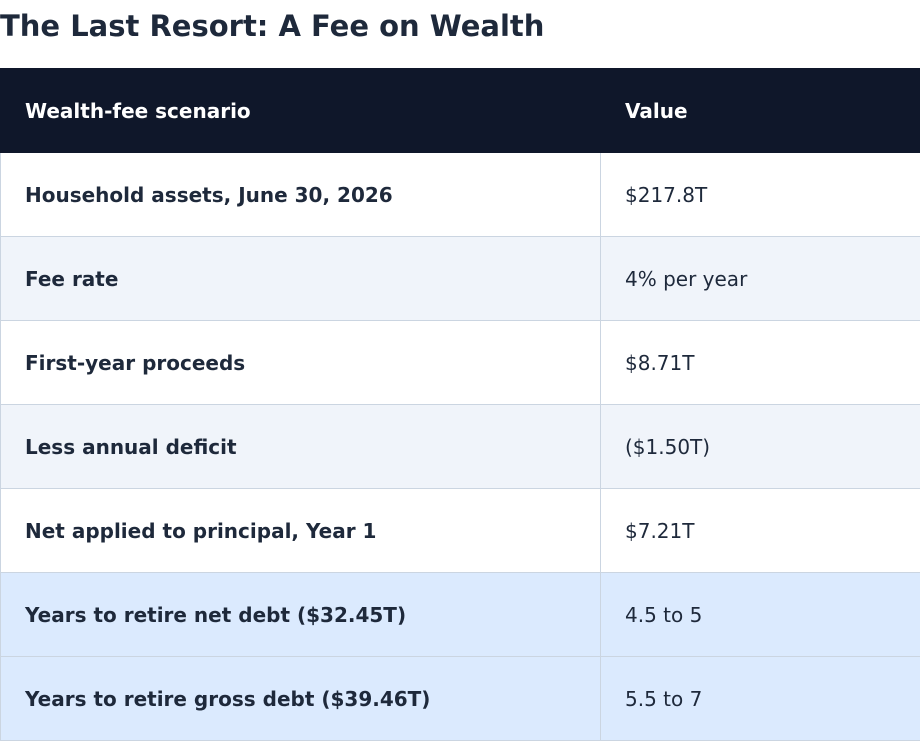 The image size is (920, 741). What do you see at coordinates (760, 279) in the screenshot?
I see `row-value: 4% per year` at bounding box center [760, 279].